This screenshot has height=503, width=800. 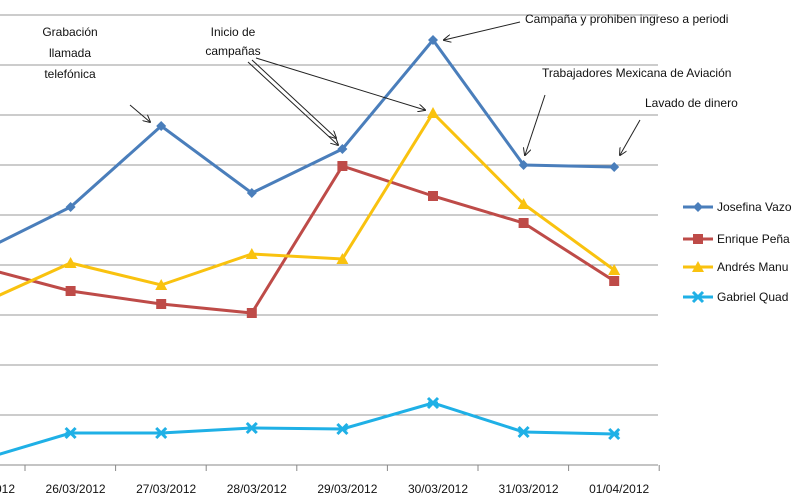 I want to click on legend-label: Gabriel Quad, so click(x=752, y=297).